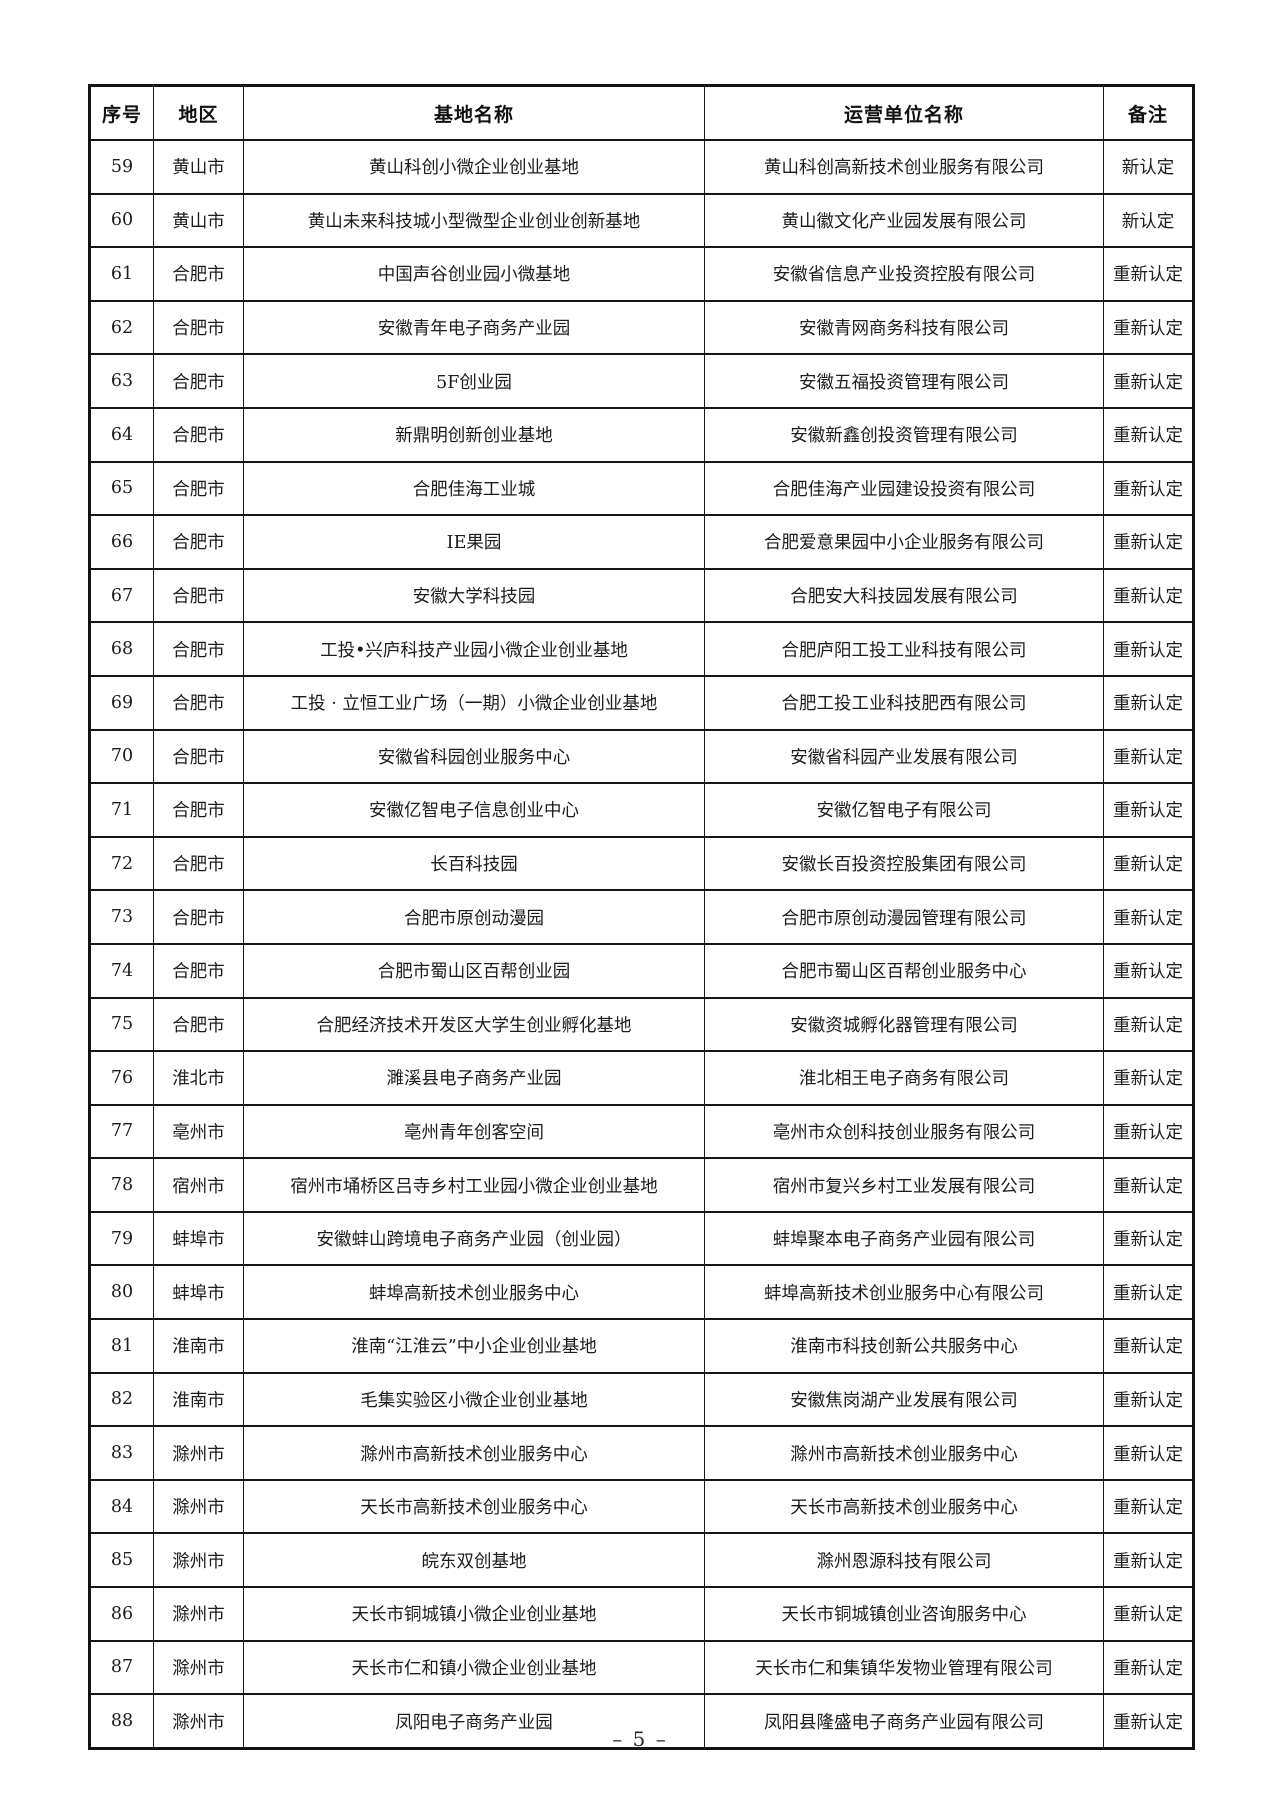  Describe the element at coordinates (904, 327) in the screenshot. I see `cell-operator: 安徽青网商务科技有限公司` at that location.